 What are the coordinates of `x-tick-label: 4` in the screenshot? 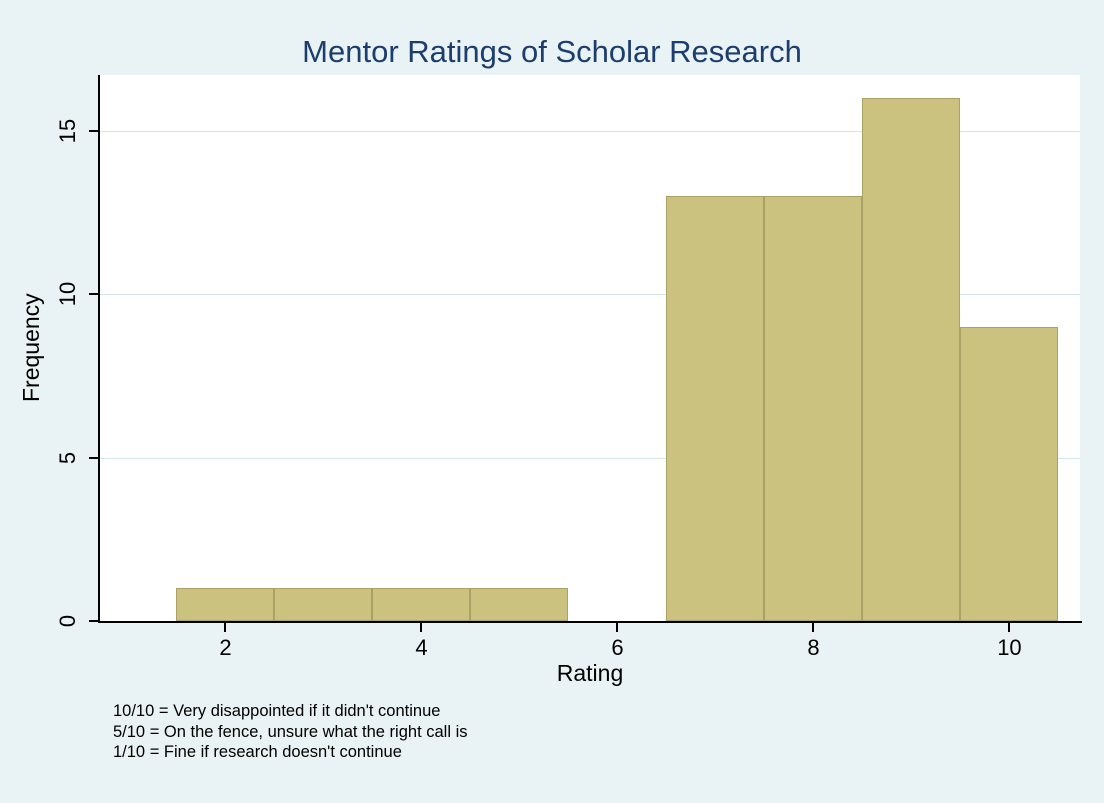 It's located at (421, 647).